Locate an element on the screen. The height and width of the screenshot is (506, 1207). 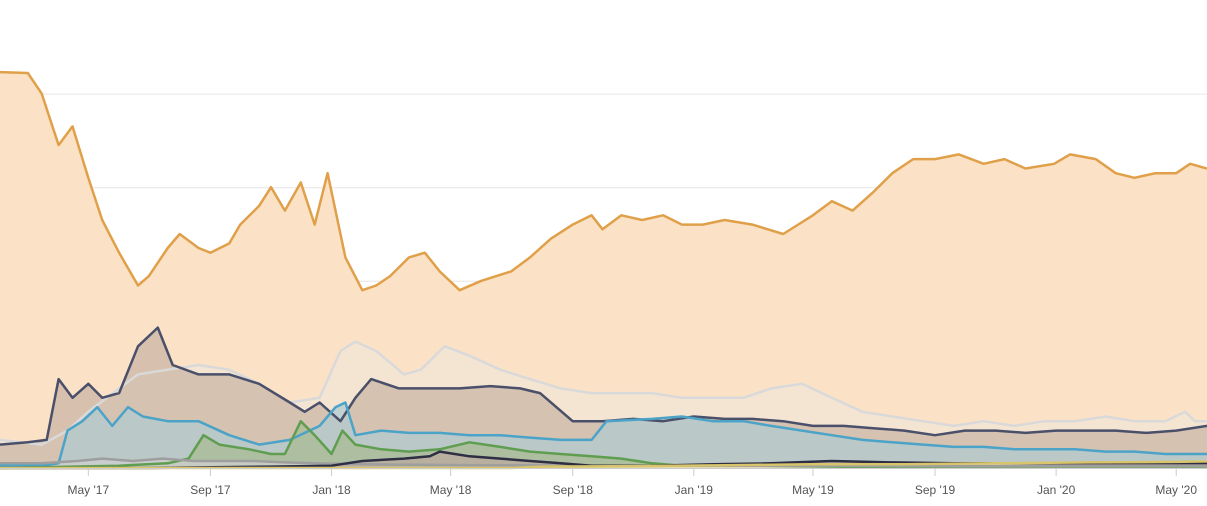
series-5-area is located at coordinates (603, 444).